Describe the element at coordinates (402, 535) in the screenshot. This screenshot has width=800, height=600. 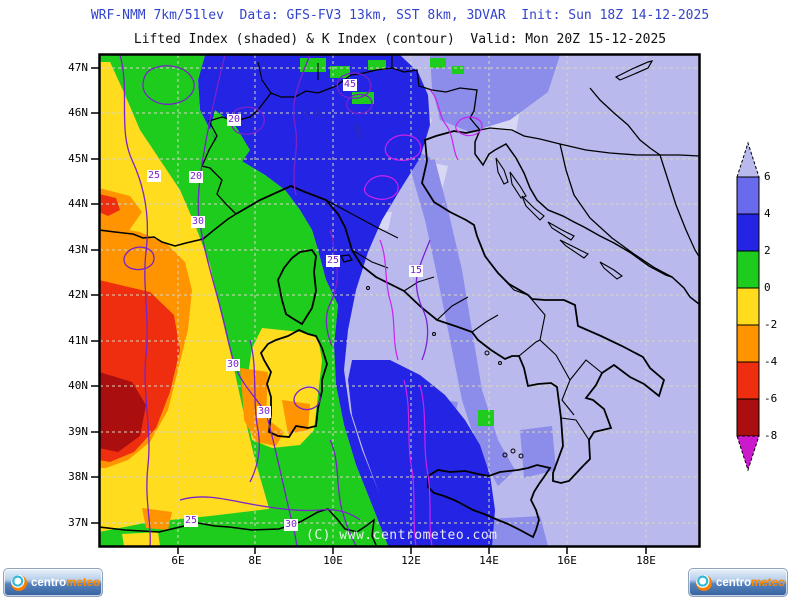
I see `watermark: (C) www.centrometeo.com` at that location.